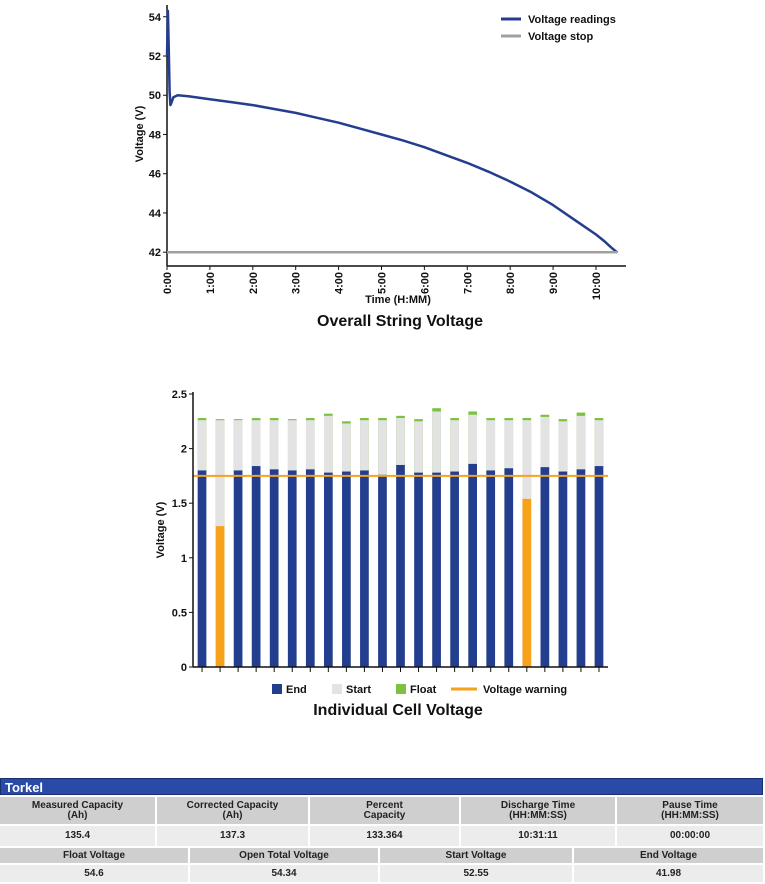  I want to click on table-title: Torkel, so click(381, 786).